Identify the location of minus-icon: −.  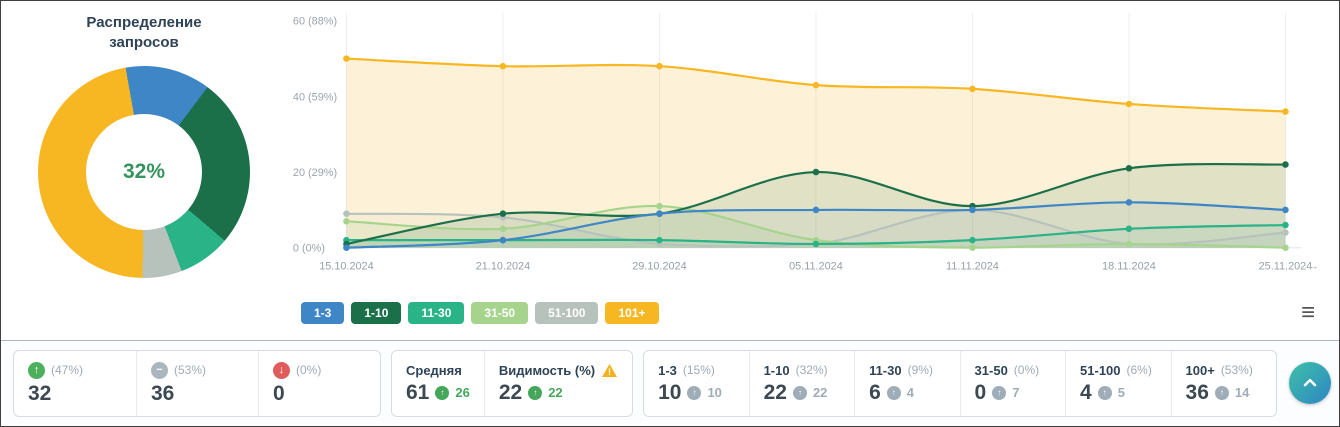
(159, 370).